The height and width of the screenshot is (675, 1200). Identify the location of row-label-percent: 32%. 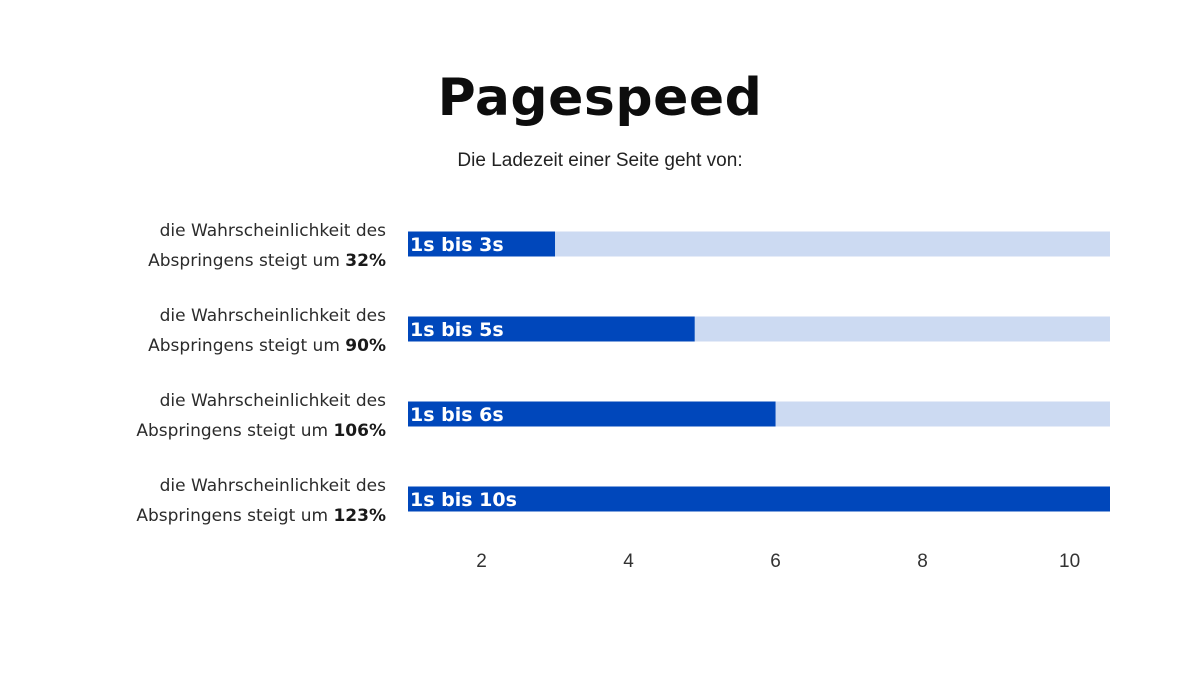
(365, 261).